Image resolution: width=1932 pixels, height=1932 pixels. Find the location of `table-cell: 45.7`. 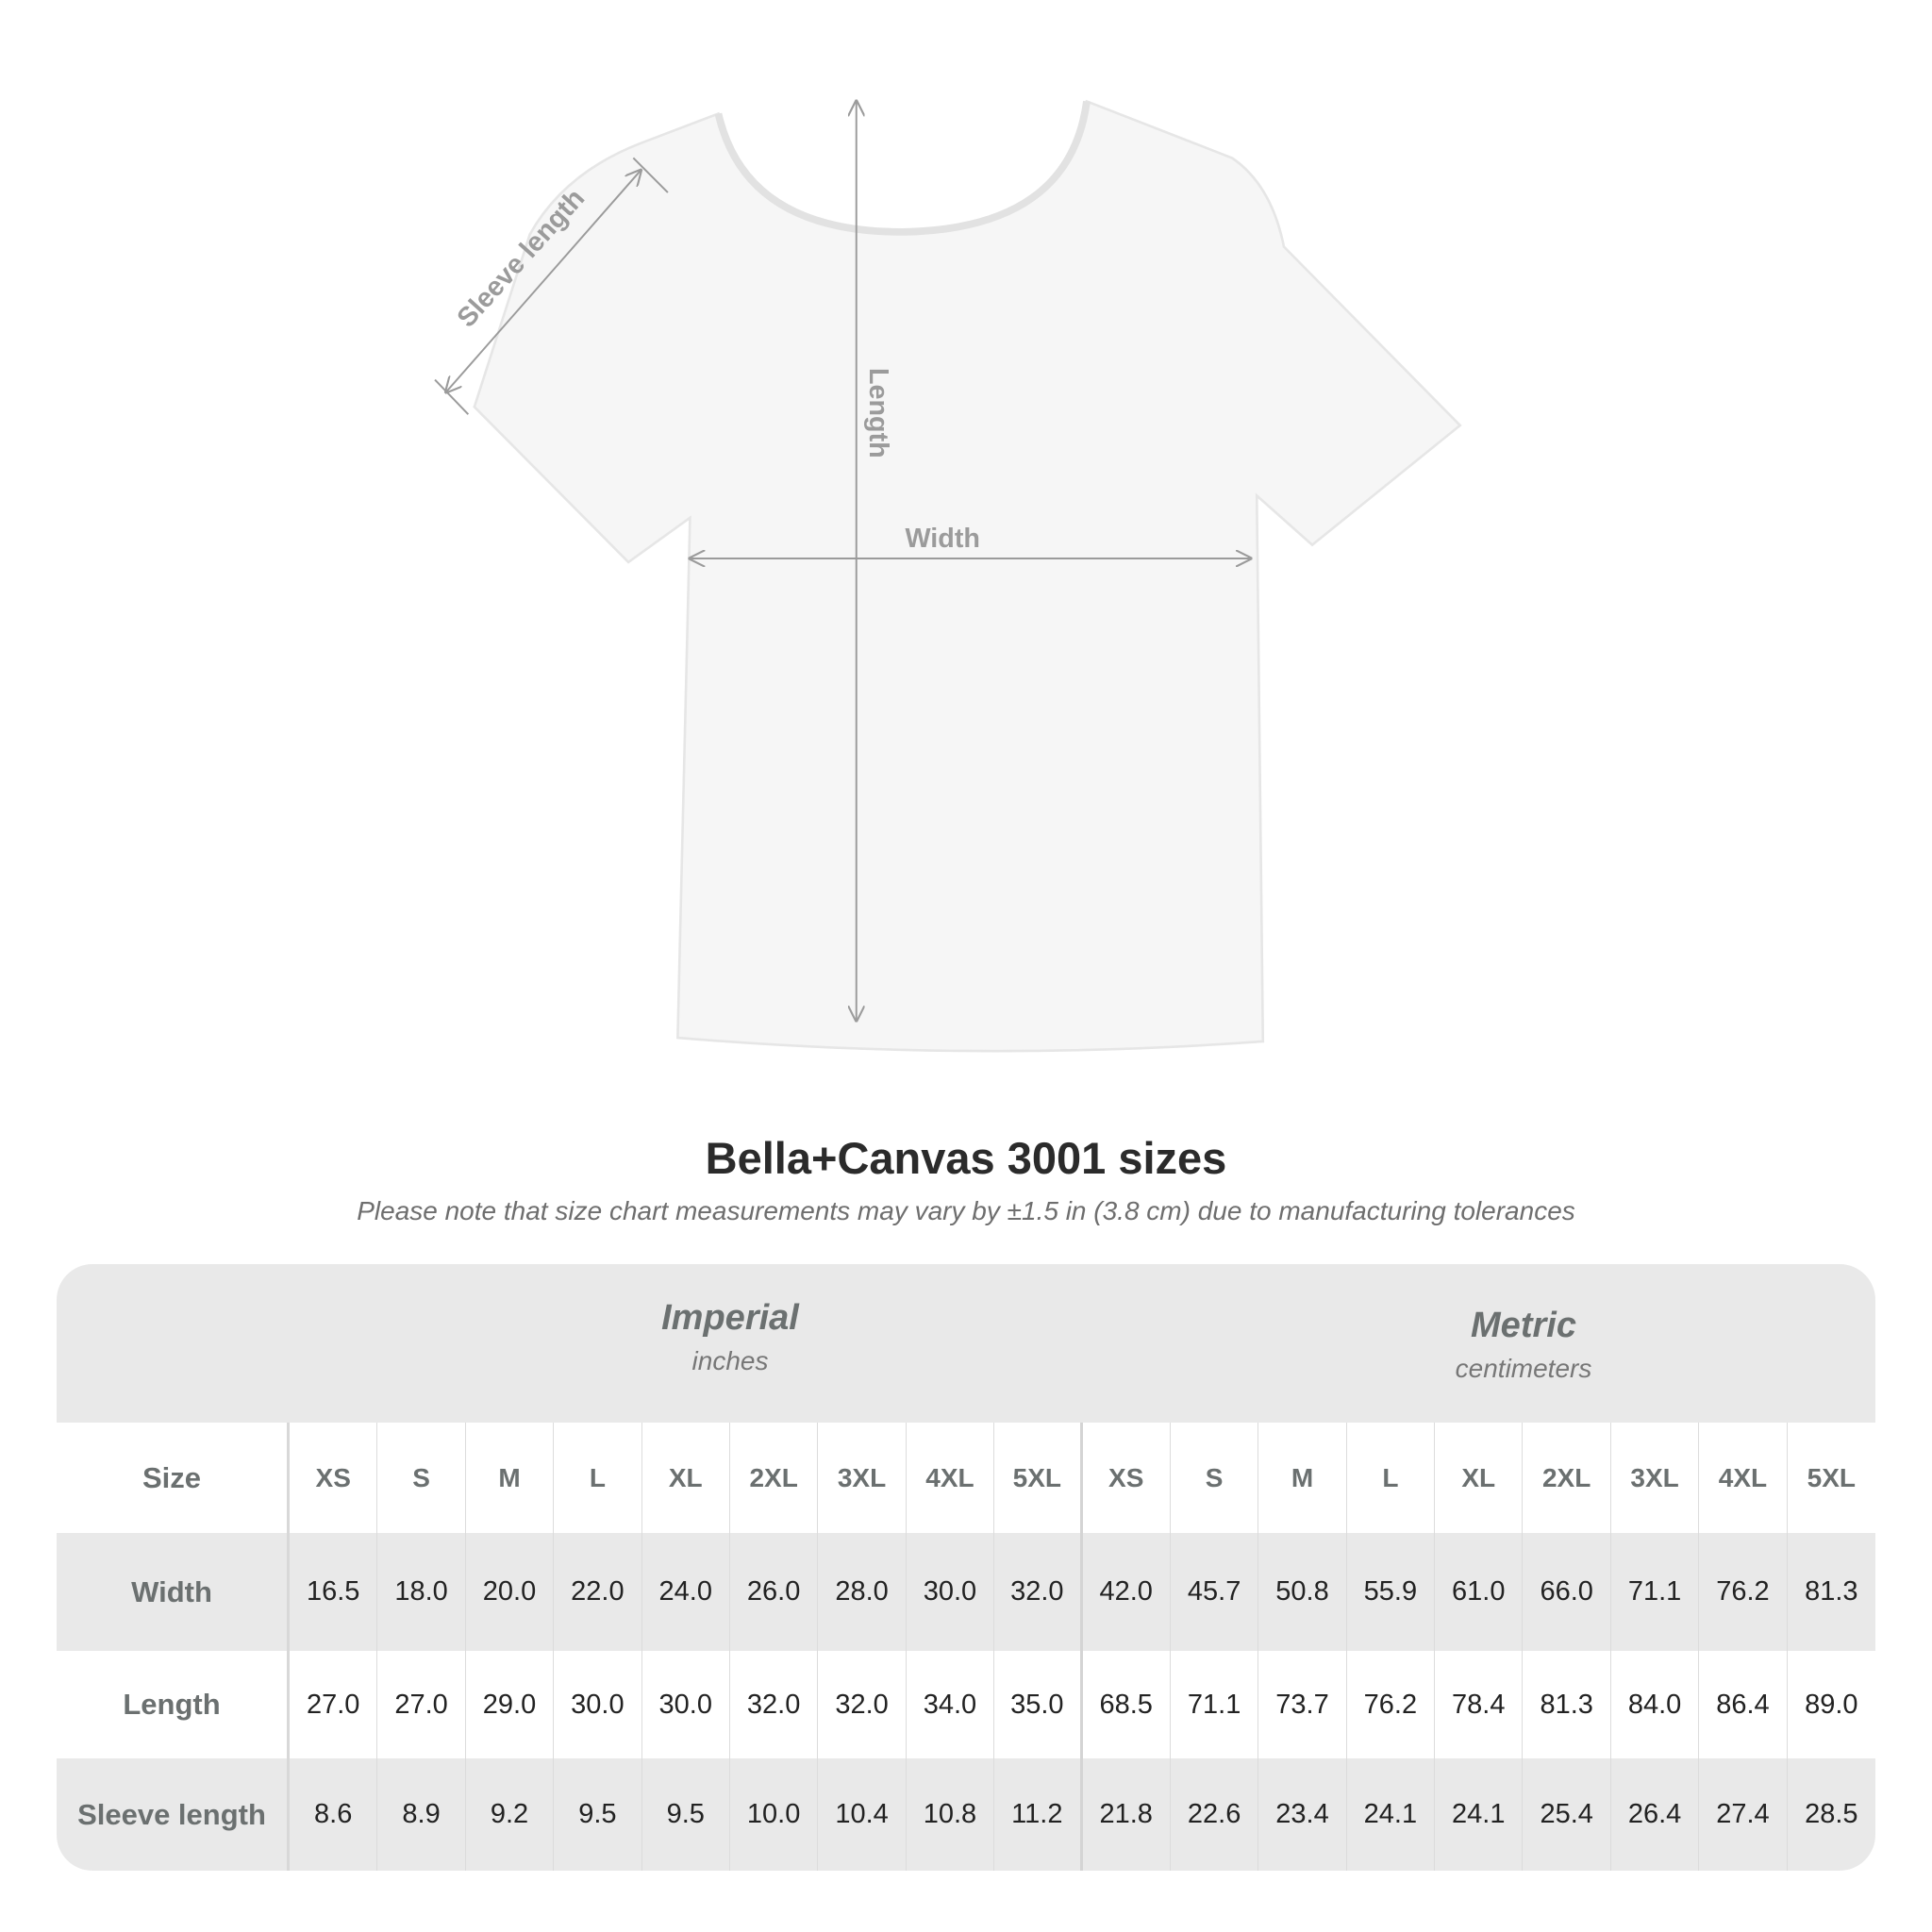

table-cell: 45.7 is located at coordinates (1215, 1592).